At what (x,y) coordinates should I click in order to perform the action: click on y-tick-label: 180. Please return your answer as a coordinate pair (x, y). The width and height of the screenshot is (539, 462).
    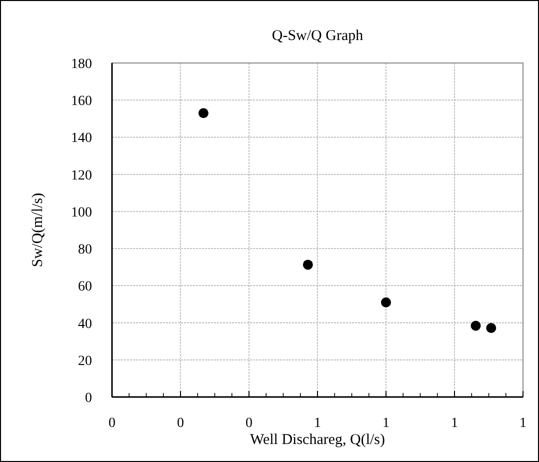
    Looking at the image, I should click on (81, 64).